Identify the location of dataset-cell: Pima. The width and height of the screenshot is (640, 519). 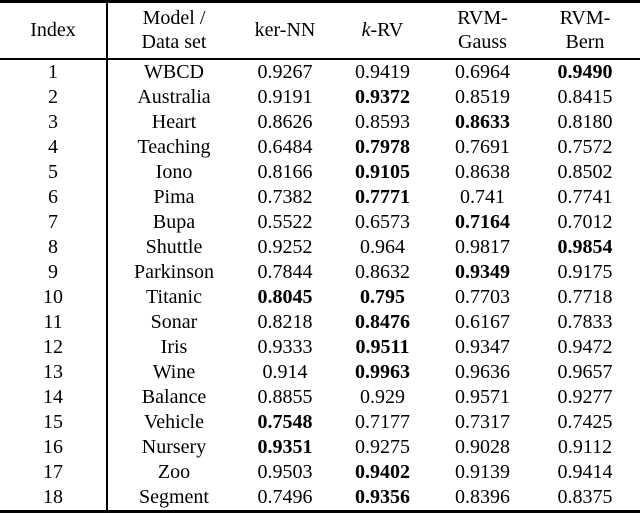
(174, 197).